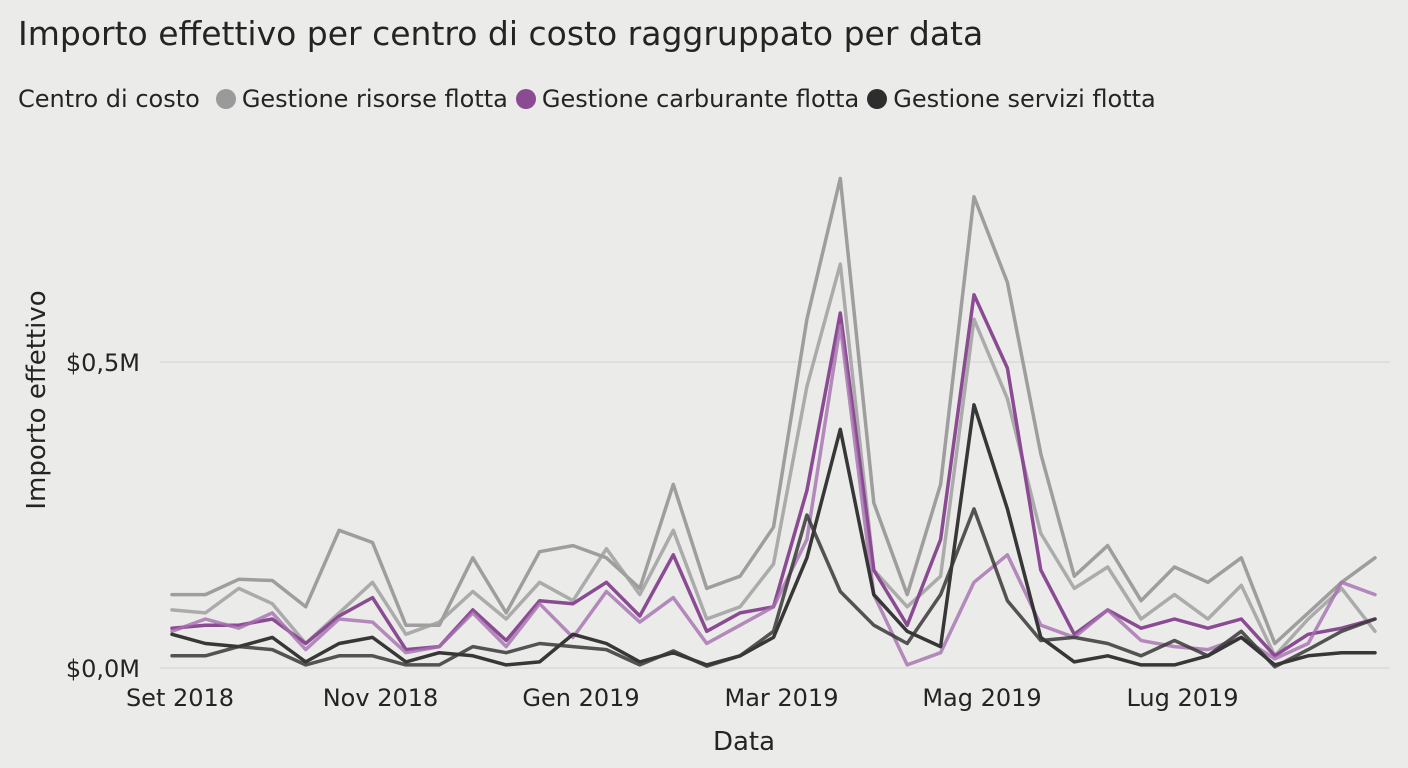 The height and width of the screenshot is (768, 1408). Describe the element at coordinates (782, 698) in the screenshot. I see `x-tick-label: Mar 2019` at that location.